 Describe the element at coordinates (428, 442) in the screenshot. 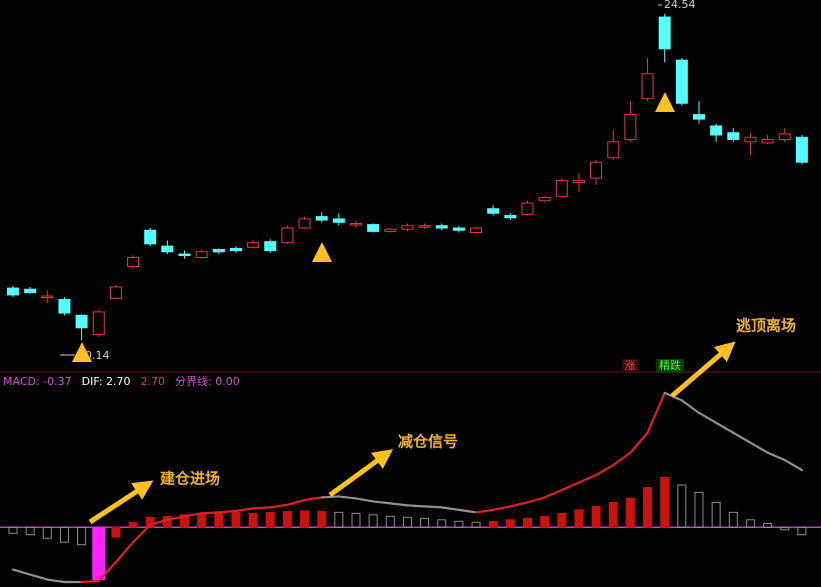

I see `signal-label: 减仓信号` at that location.